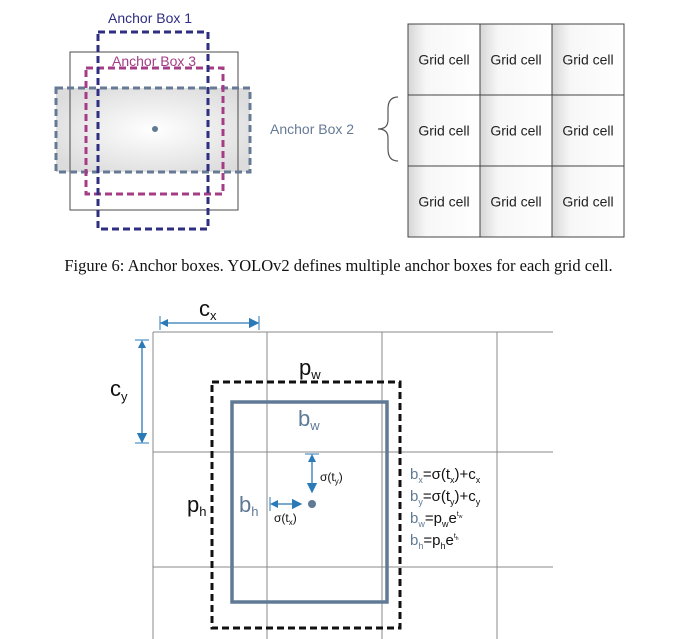  I want to click on sigma-tx-arrow-head-left, so click(274, 504).